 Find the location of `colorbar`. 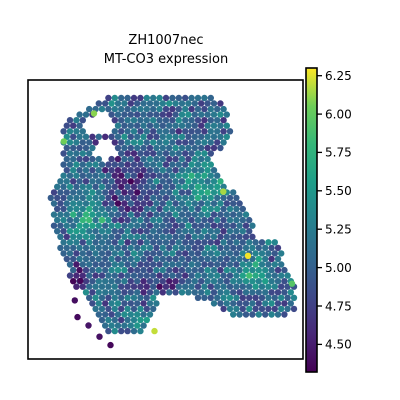

colorbar is located at coordinates (311, 220).